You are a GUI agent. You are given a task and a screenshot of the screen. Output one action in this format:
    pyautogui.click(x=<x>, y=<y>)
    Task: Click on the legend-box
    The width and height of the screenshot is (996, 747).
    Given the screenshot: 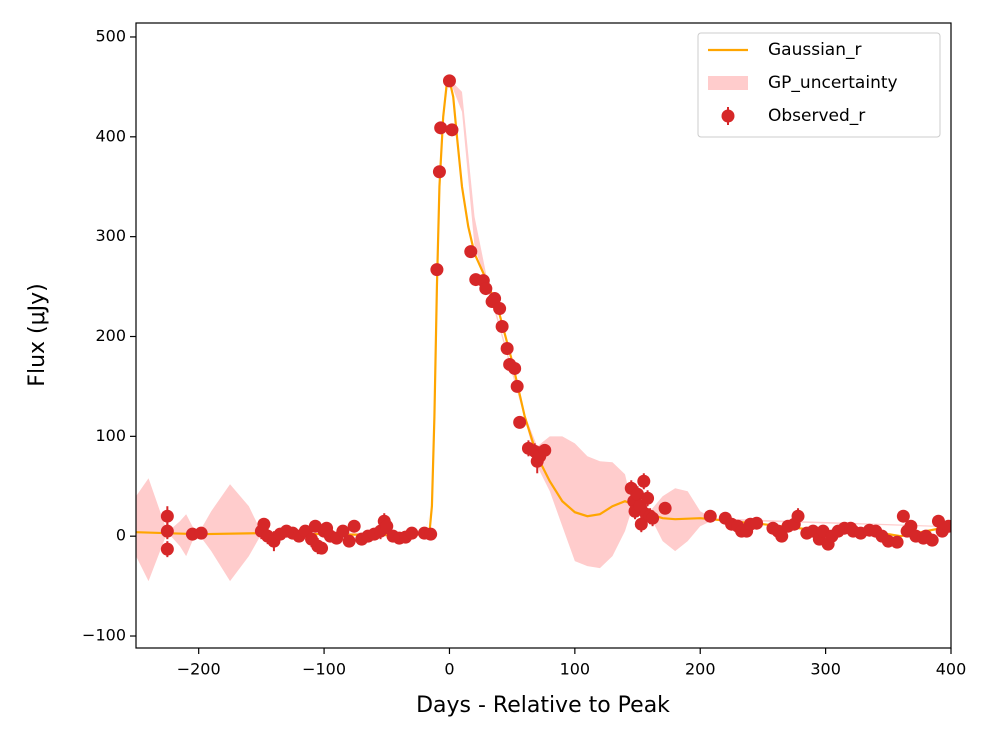 What is the action you would take?
    pyautogui.click(x=819, y=85)
    